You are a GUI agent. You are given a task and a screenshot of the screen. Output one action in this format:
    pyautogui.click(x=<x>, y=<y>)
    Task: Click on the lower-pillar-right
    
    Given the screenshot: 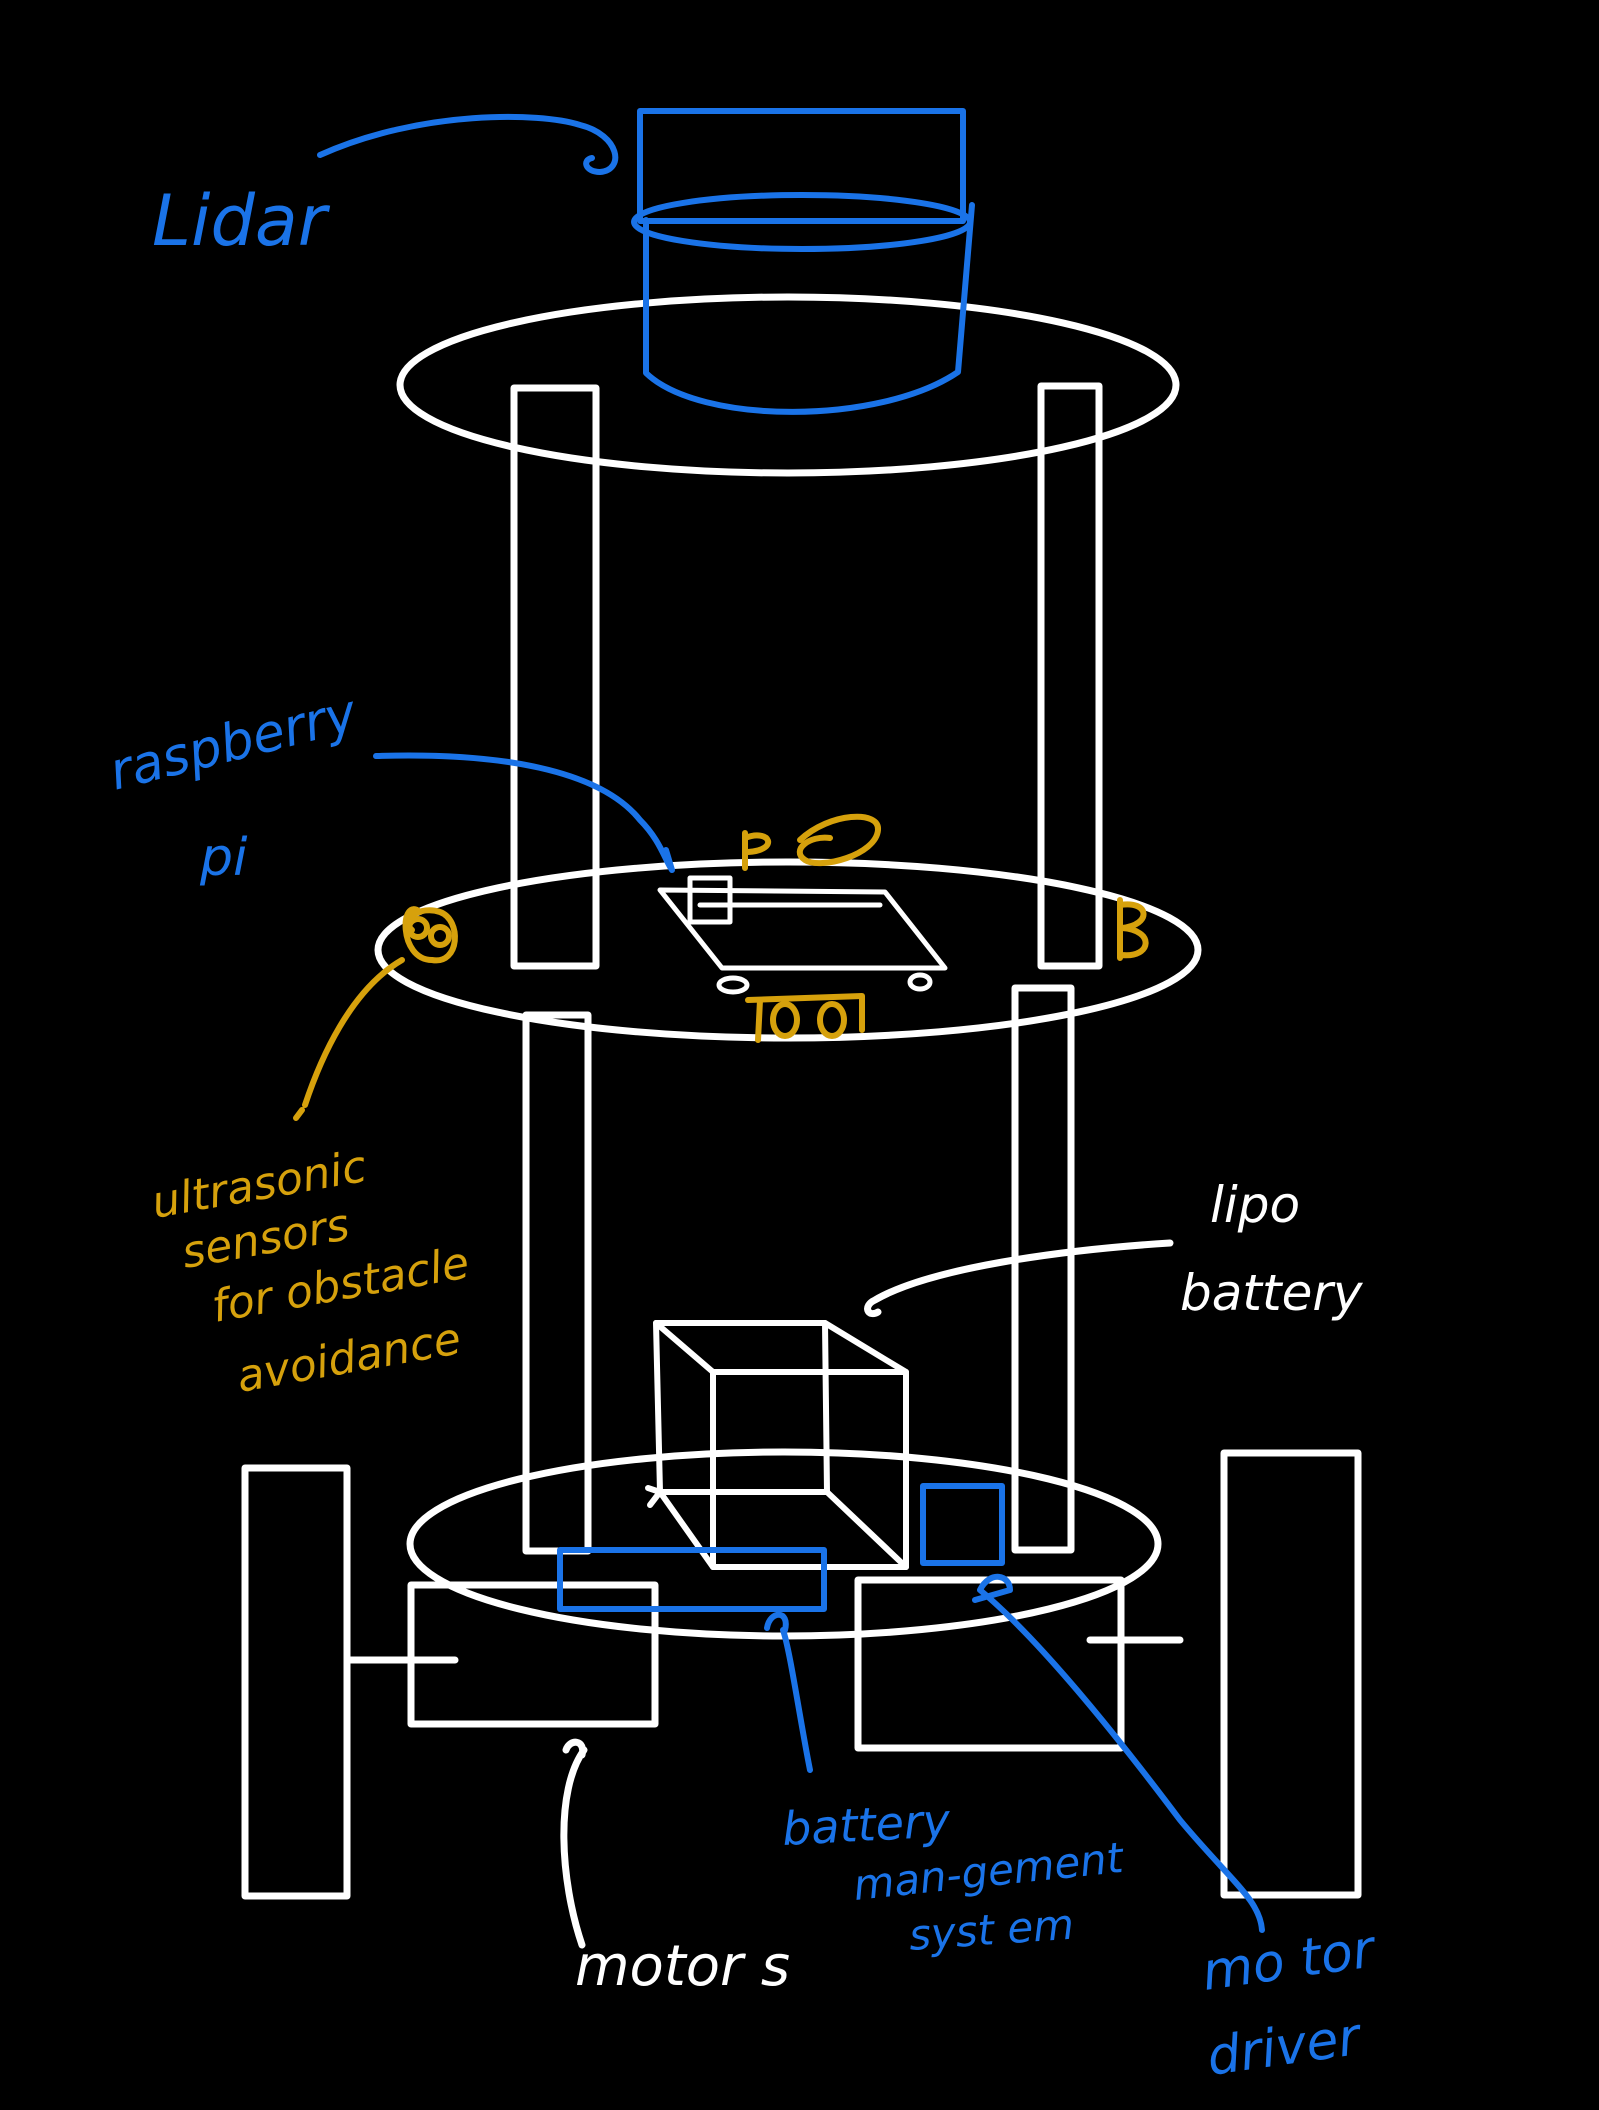 What is the action you would take?
    pyautogui.click(x=1043, y=1269)
    